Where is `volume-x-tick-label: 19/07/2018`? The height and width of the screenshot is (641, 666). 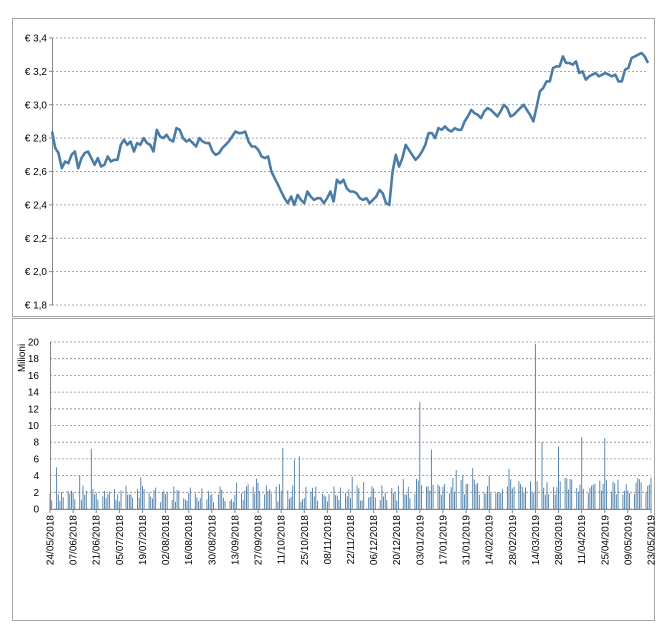
volume-x-tick-label: 19/07/2018 is located at coordinates (143, 540).